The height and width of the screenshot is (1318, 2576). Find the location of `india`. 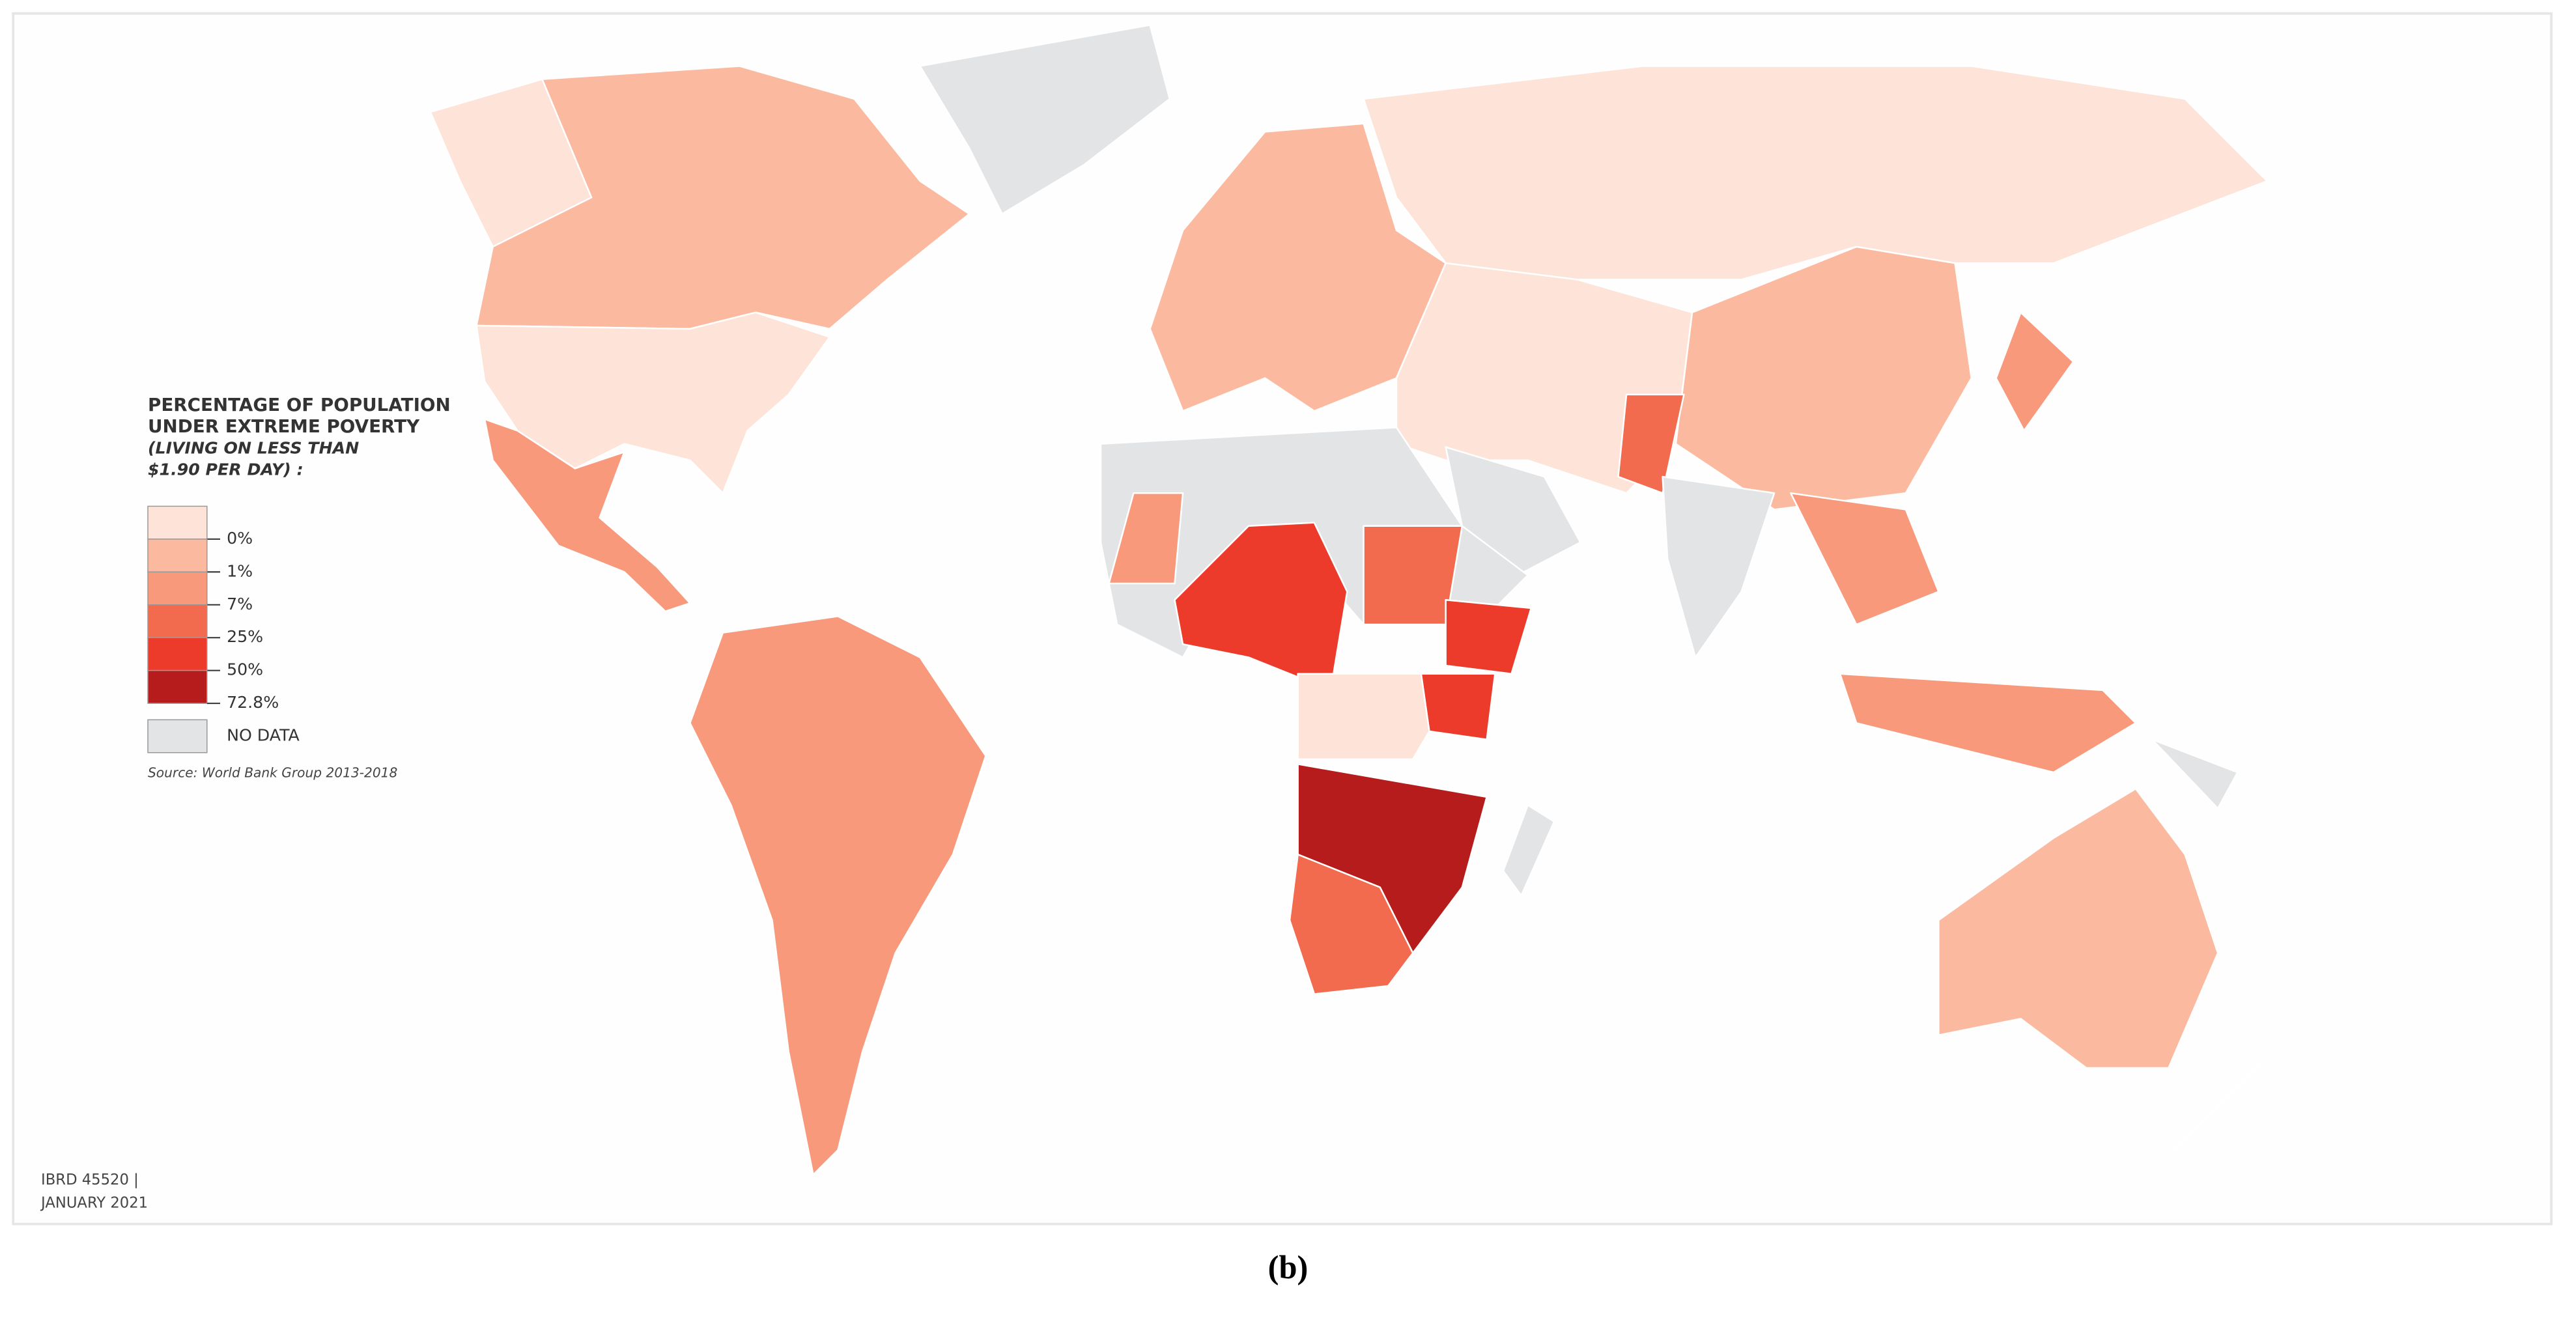

india is located at coordinates (1719, 566).